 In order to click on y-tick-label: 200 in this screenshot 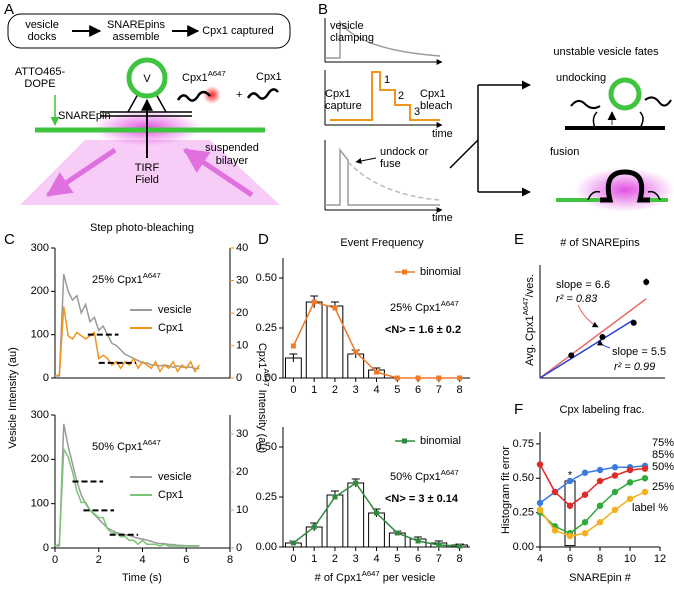, I will do `click(40, 459)`.